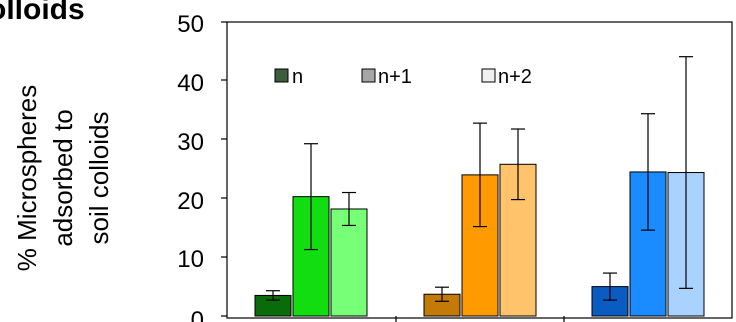  What do you see at coordinates (27, 178) in the screenshot?
I see `y-axis-label-line-1: % Microspheres` at bounding box center [27, 178].